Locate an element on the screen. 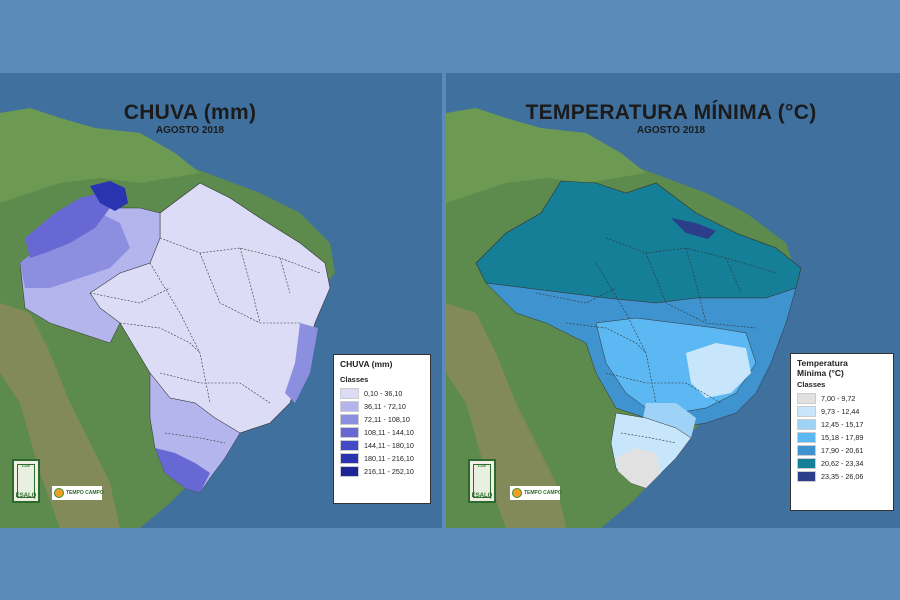  legend-label: 9,73 - 12,44 is located at coordinates (840, 411).